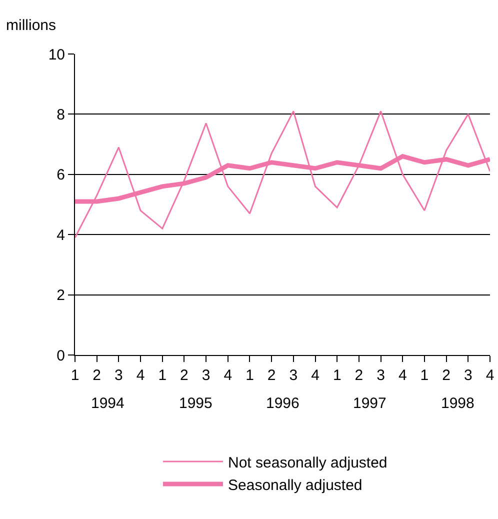 This screenshot has width=498, height=519. What do you see at coordinates (457, 403) in the screenshot?
I see `text: 1998` at bounding box center [457, 403].